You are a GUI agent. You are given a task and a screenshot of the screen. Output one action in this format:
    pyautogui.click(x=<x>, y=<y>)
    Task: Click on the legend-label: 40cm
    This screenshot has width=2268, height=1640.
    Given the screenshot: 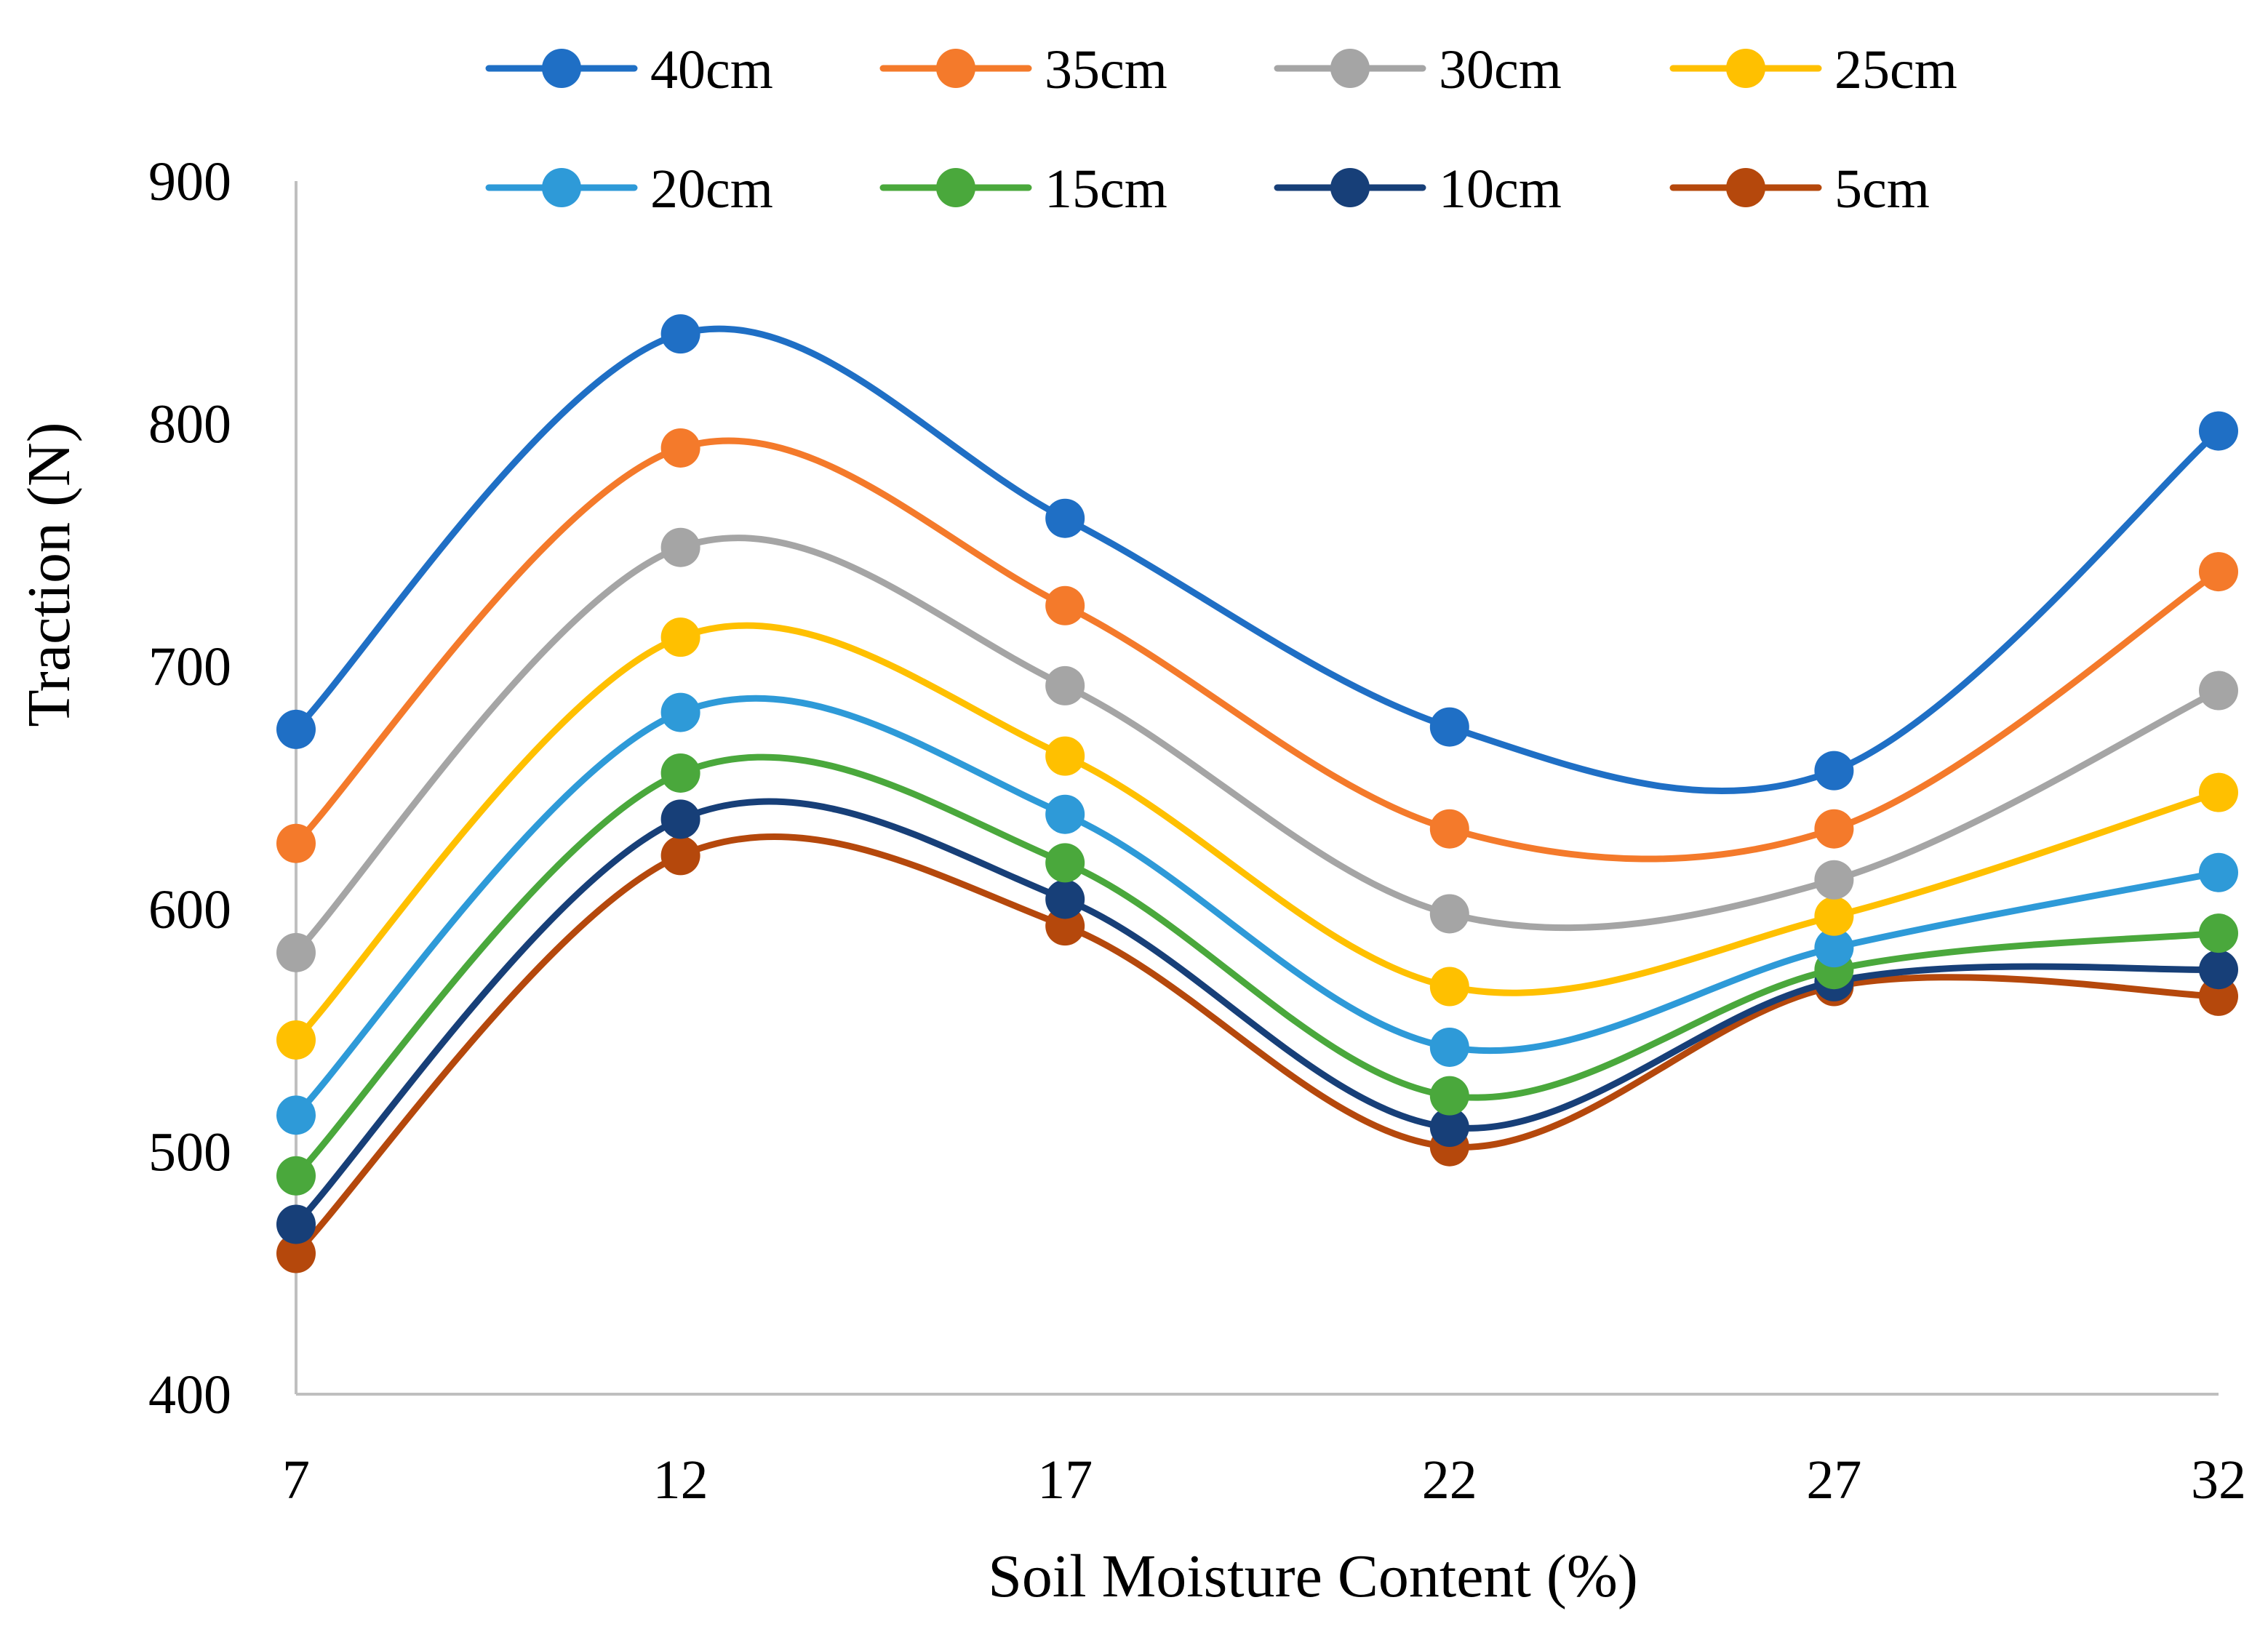 What is the action you would take?
    pyautogui.click(x=711, y=69)
    